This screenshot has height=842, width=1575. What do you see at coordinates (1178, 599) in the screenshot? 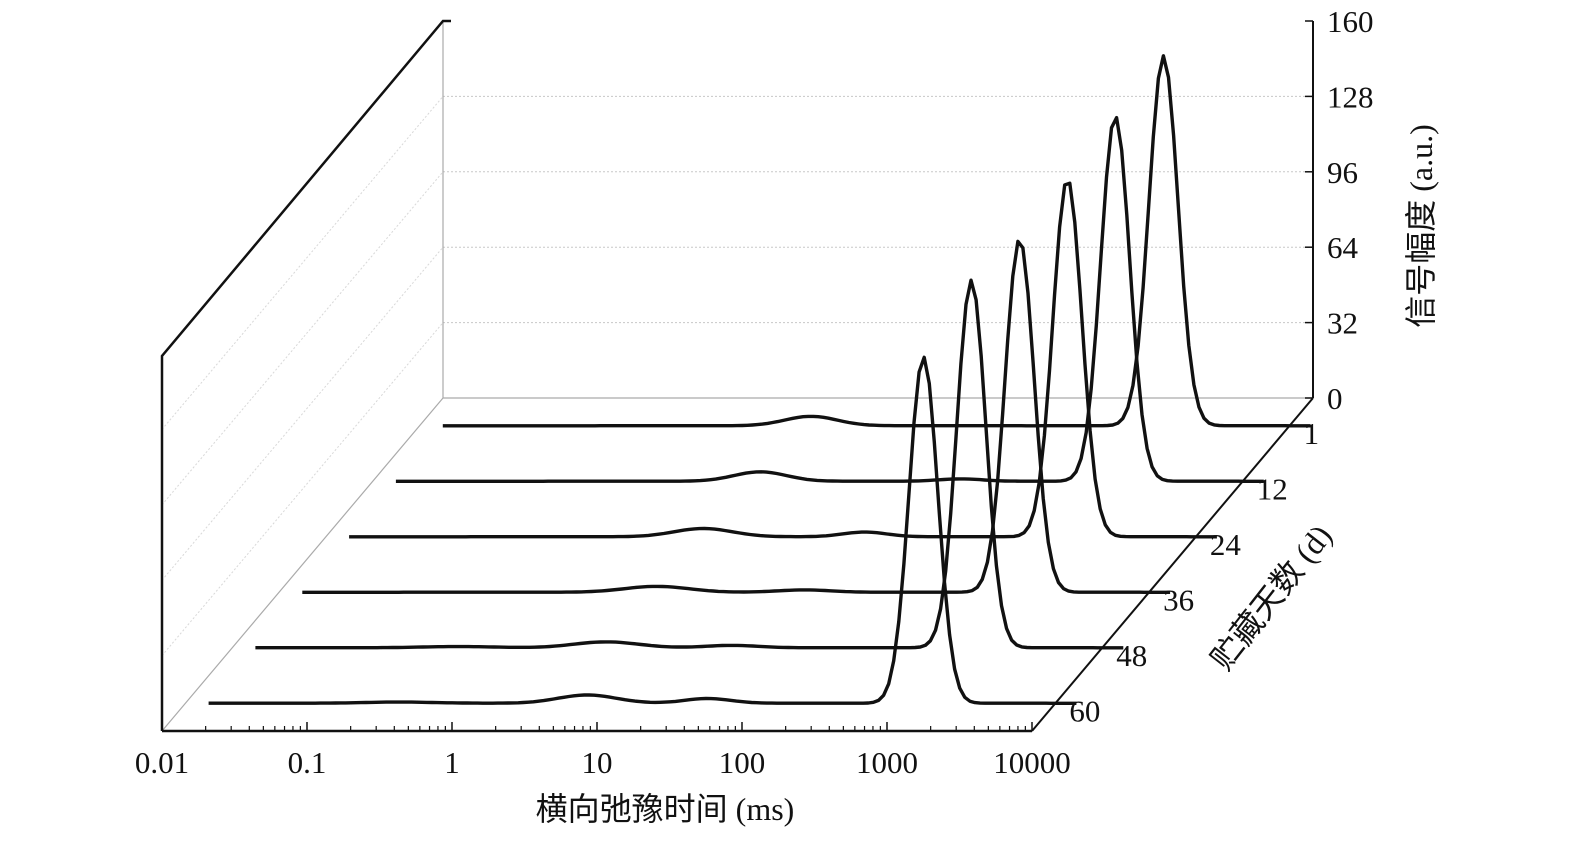
I see `z-tick-label: 36` at bounding box center [1178, 599].